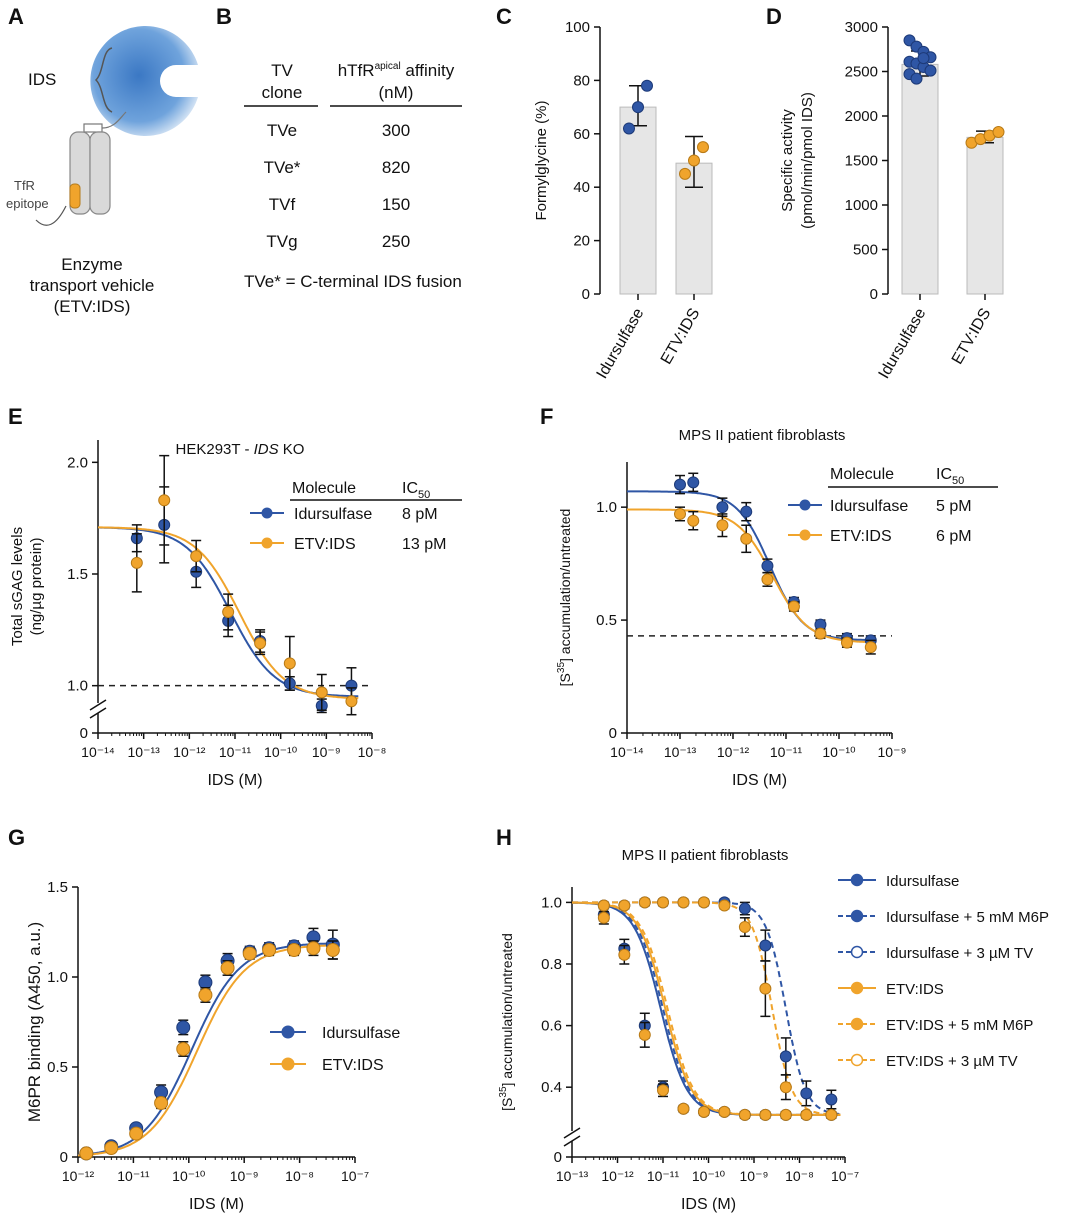 The height and width of the screenshot is (1229, 1080). I want to click on y-tick-label: 2.0, so click(77, 462).